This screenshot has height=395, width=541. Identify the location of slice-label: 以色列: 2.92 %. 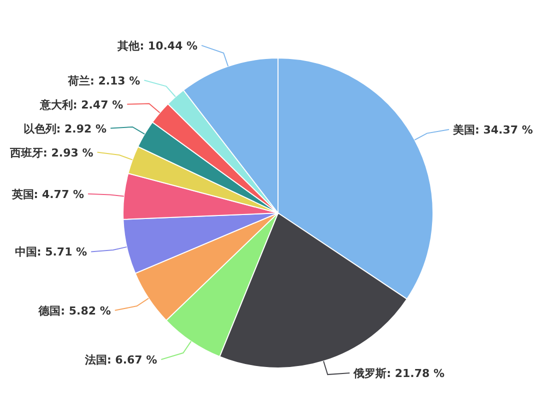
(65, 129).